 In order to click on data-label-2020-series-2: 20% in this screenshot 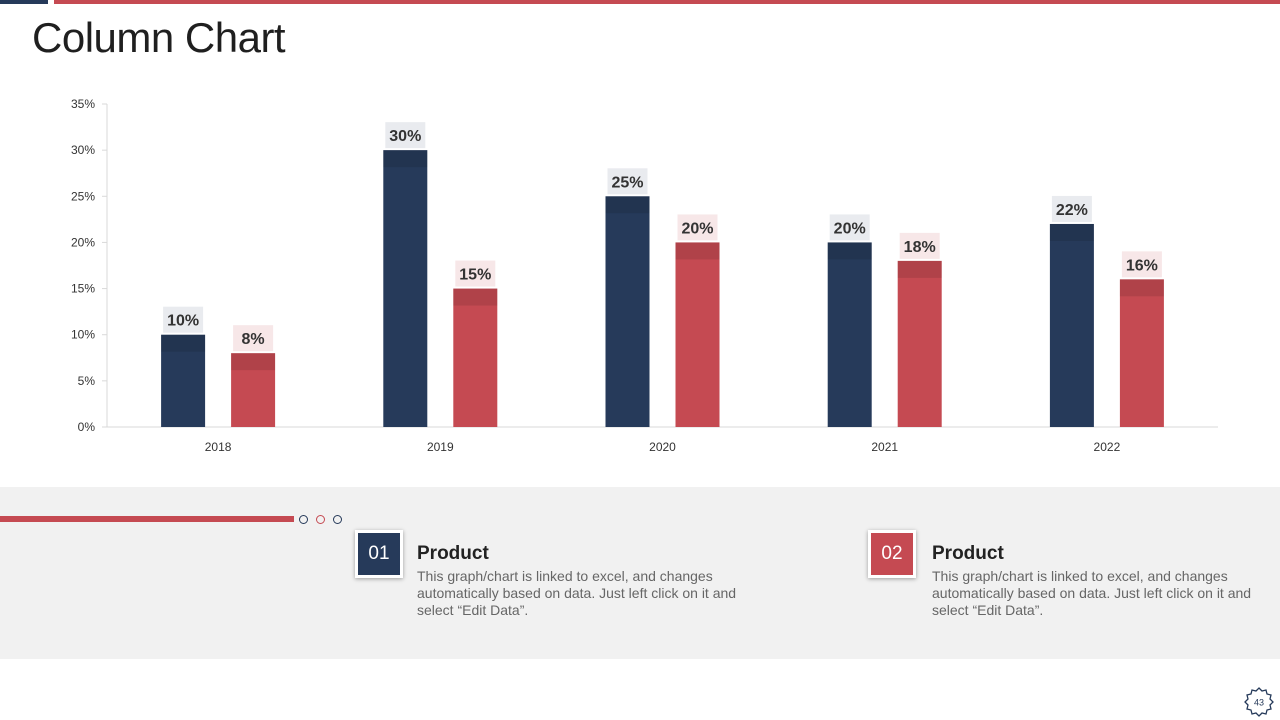, I will do `click(697, 228)`.